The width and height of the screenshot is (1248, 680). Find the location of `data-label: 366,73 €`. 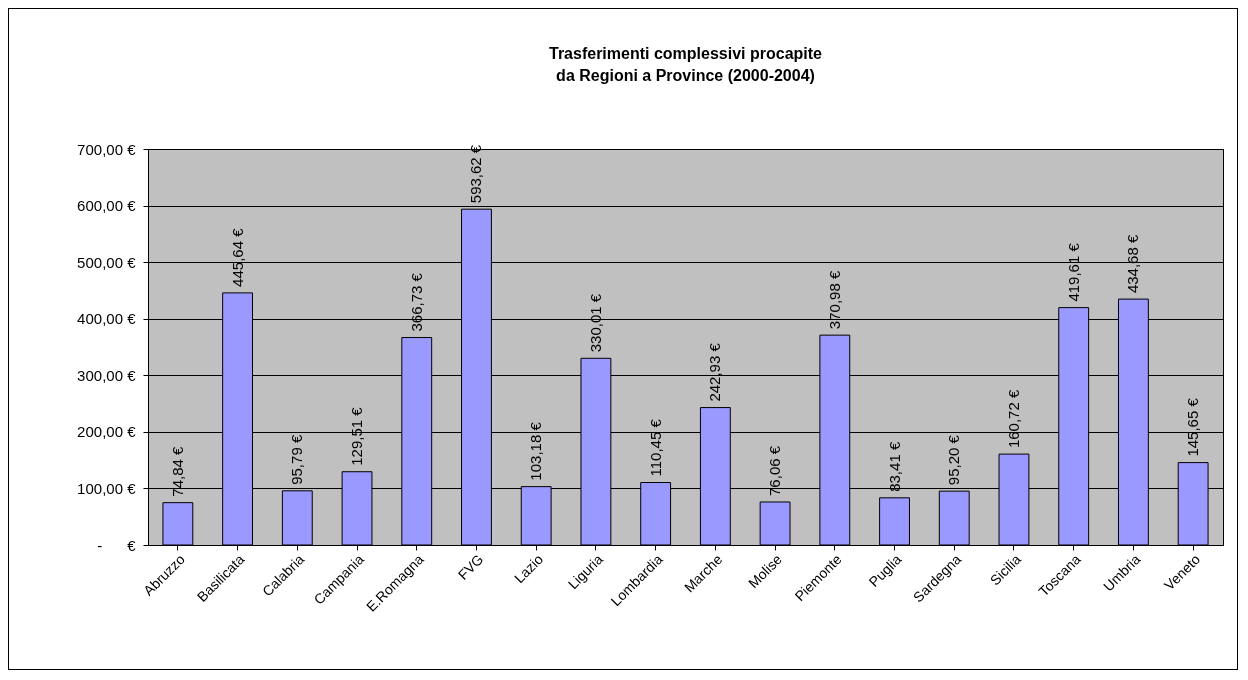

data-label: 366,73 € is located at coordinates (416, 302).